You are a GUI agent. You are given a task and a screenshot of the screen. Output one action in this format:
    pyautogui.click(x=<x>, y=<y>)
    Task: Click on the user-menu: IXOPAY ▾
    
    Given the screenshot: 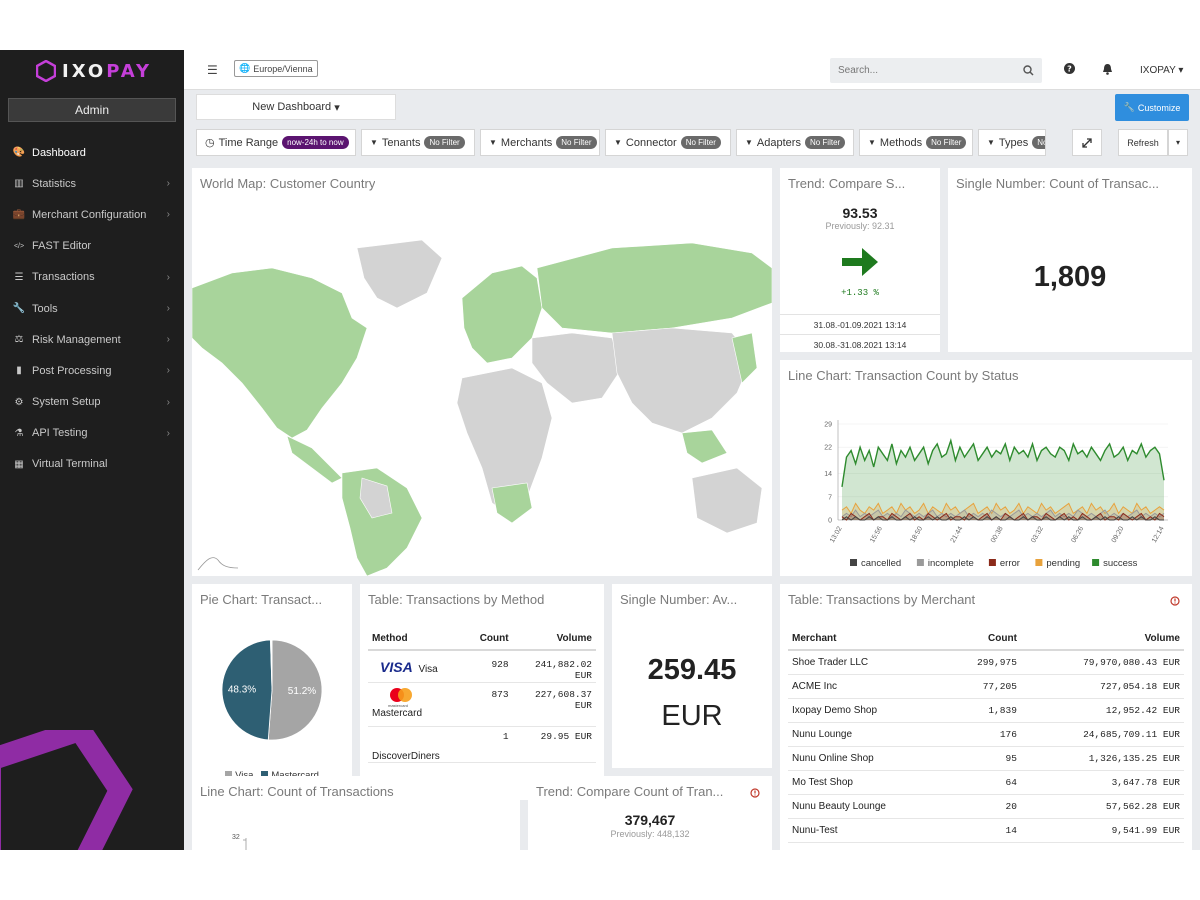 What is the action you would take?
    pyautogui.click(x=1162, y=70)
    